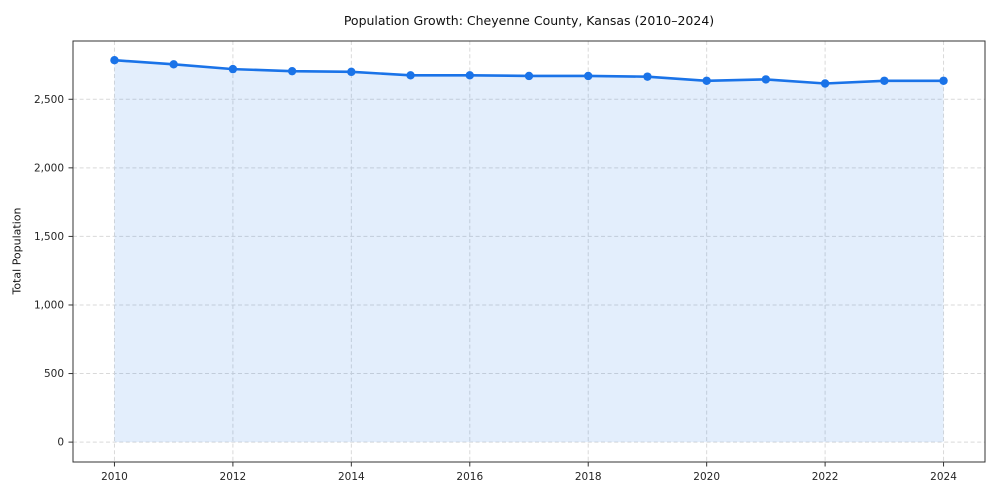  Describe the element at coordinates (49, 168) in the screenshot. I see `y-tick-label: 2,000` at that location.